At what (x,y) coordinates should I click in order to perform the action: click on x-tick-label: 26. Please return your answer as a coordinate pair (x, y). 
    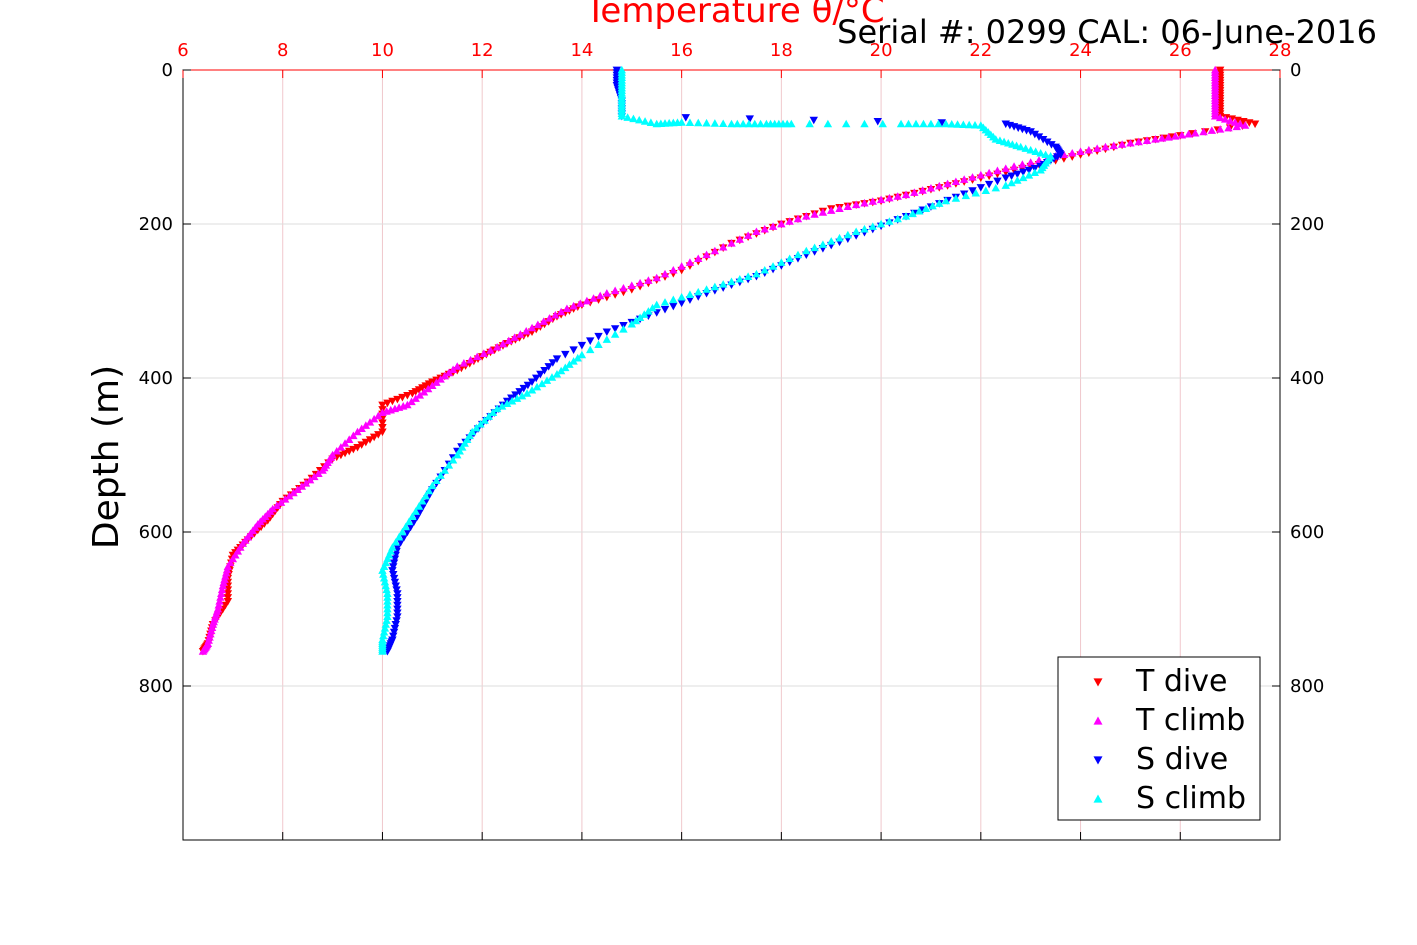
    Looking at the image, I should click on (1180, 50).